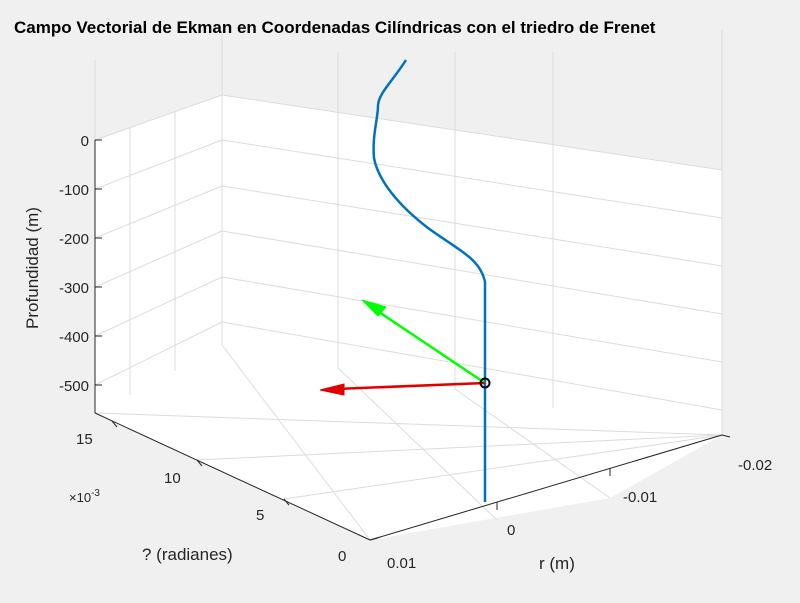  What do you see at coordinates (640, 497) in the screenshot?
I see `r-tick-1: -0.01` at bounding box center [640, 497].